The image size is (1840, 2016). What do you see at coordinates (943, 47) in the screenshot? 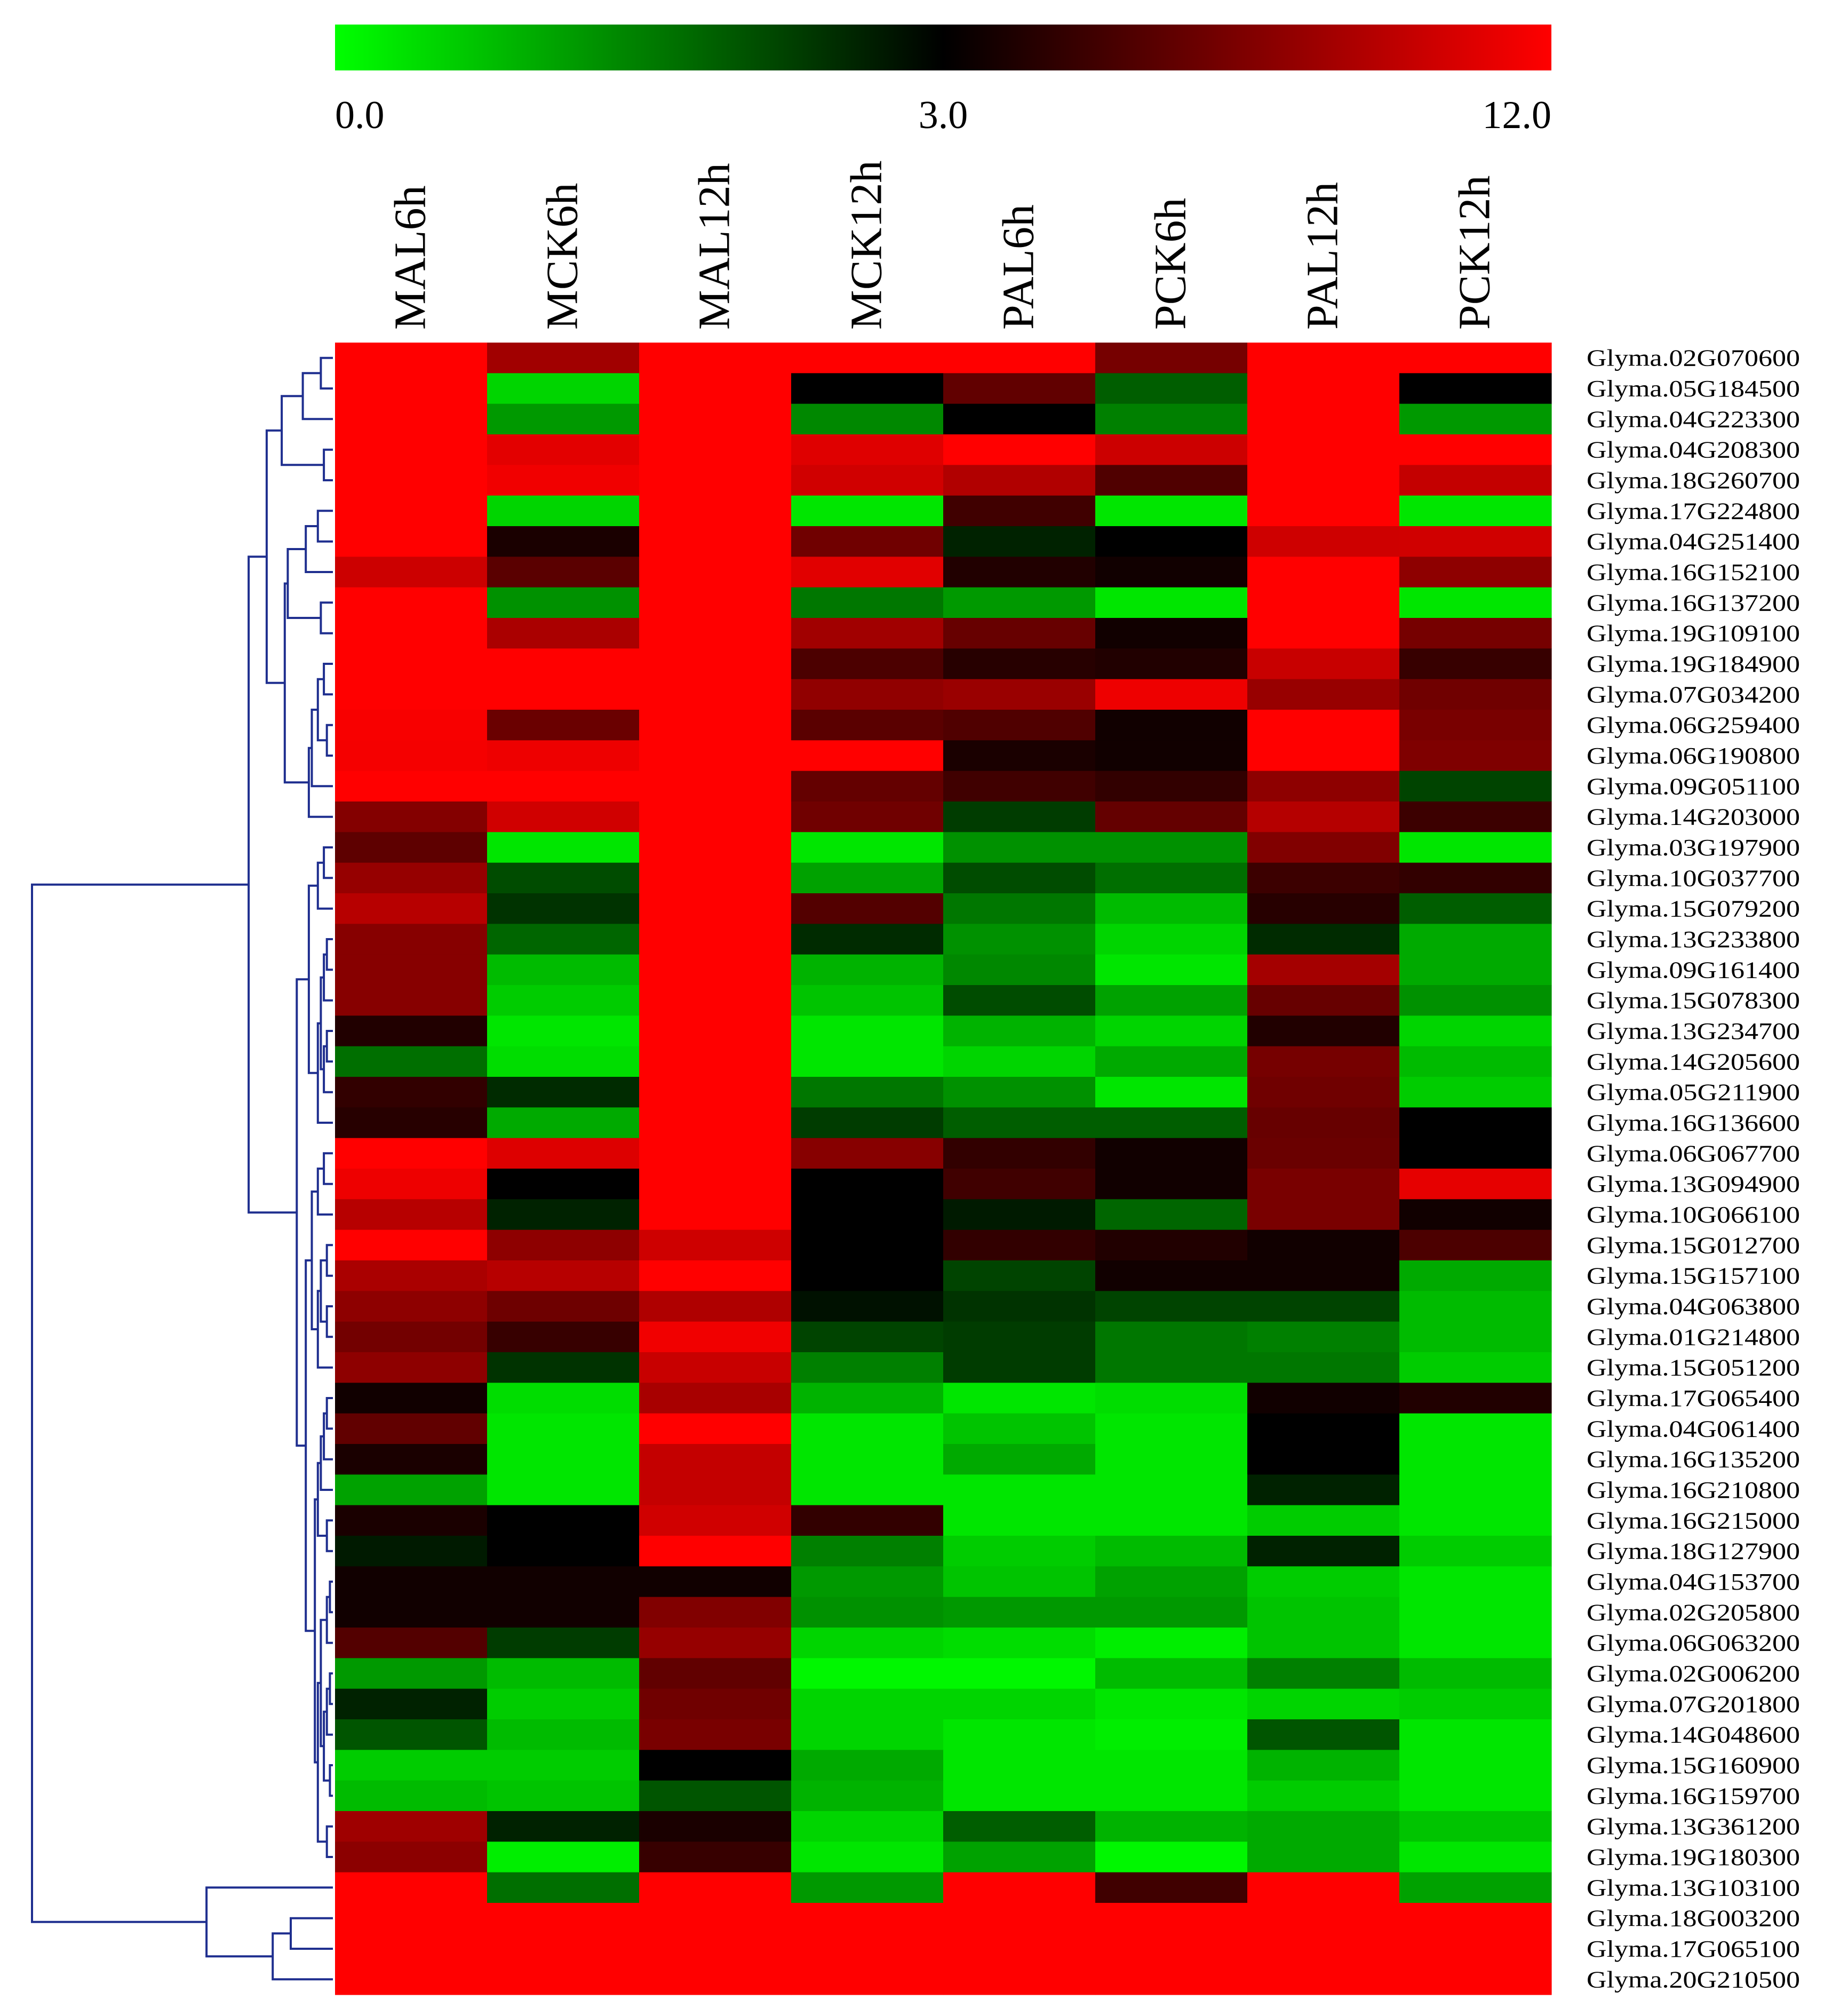
I see `color-scale-bar` at bounding box center [943, 47].